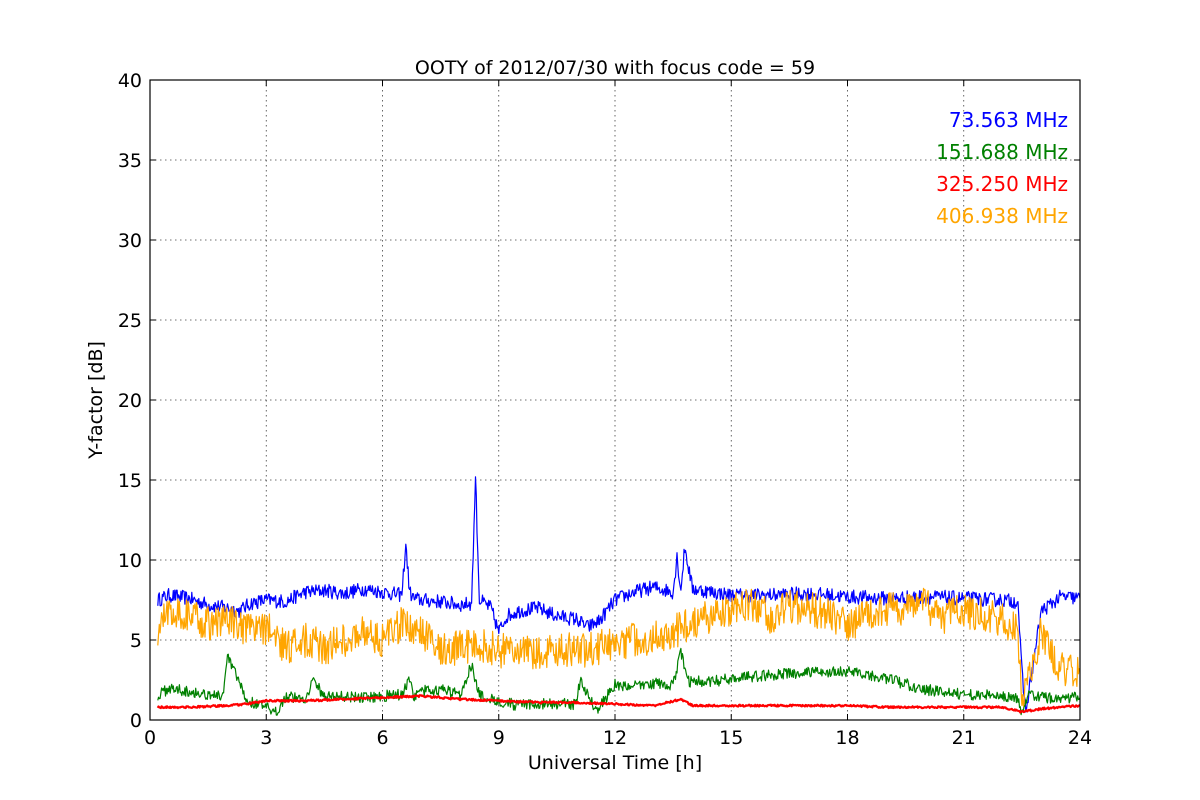  What do you see at coordinates (964, 738) in the screenshot?
I see `x-tick-label: 21` at bounding box center [964, 738].